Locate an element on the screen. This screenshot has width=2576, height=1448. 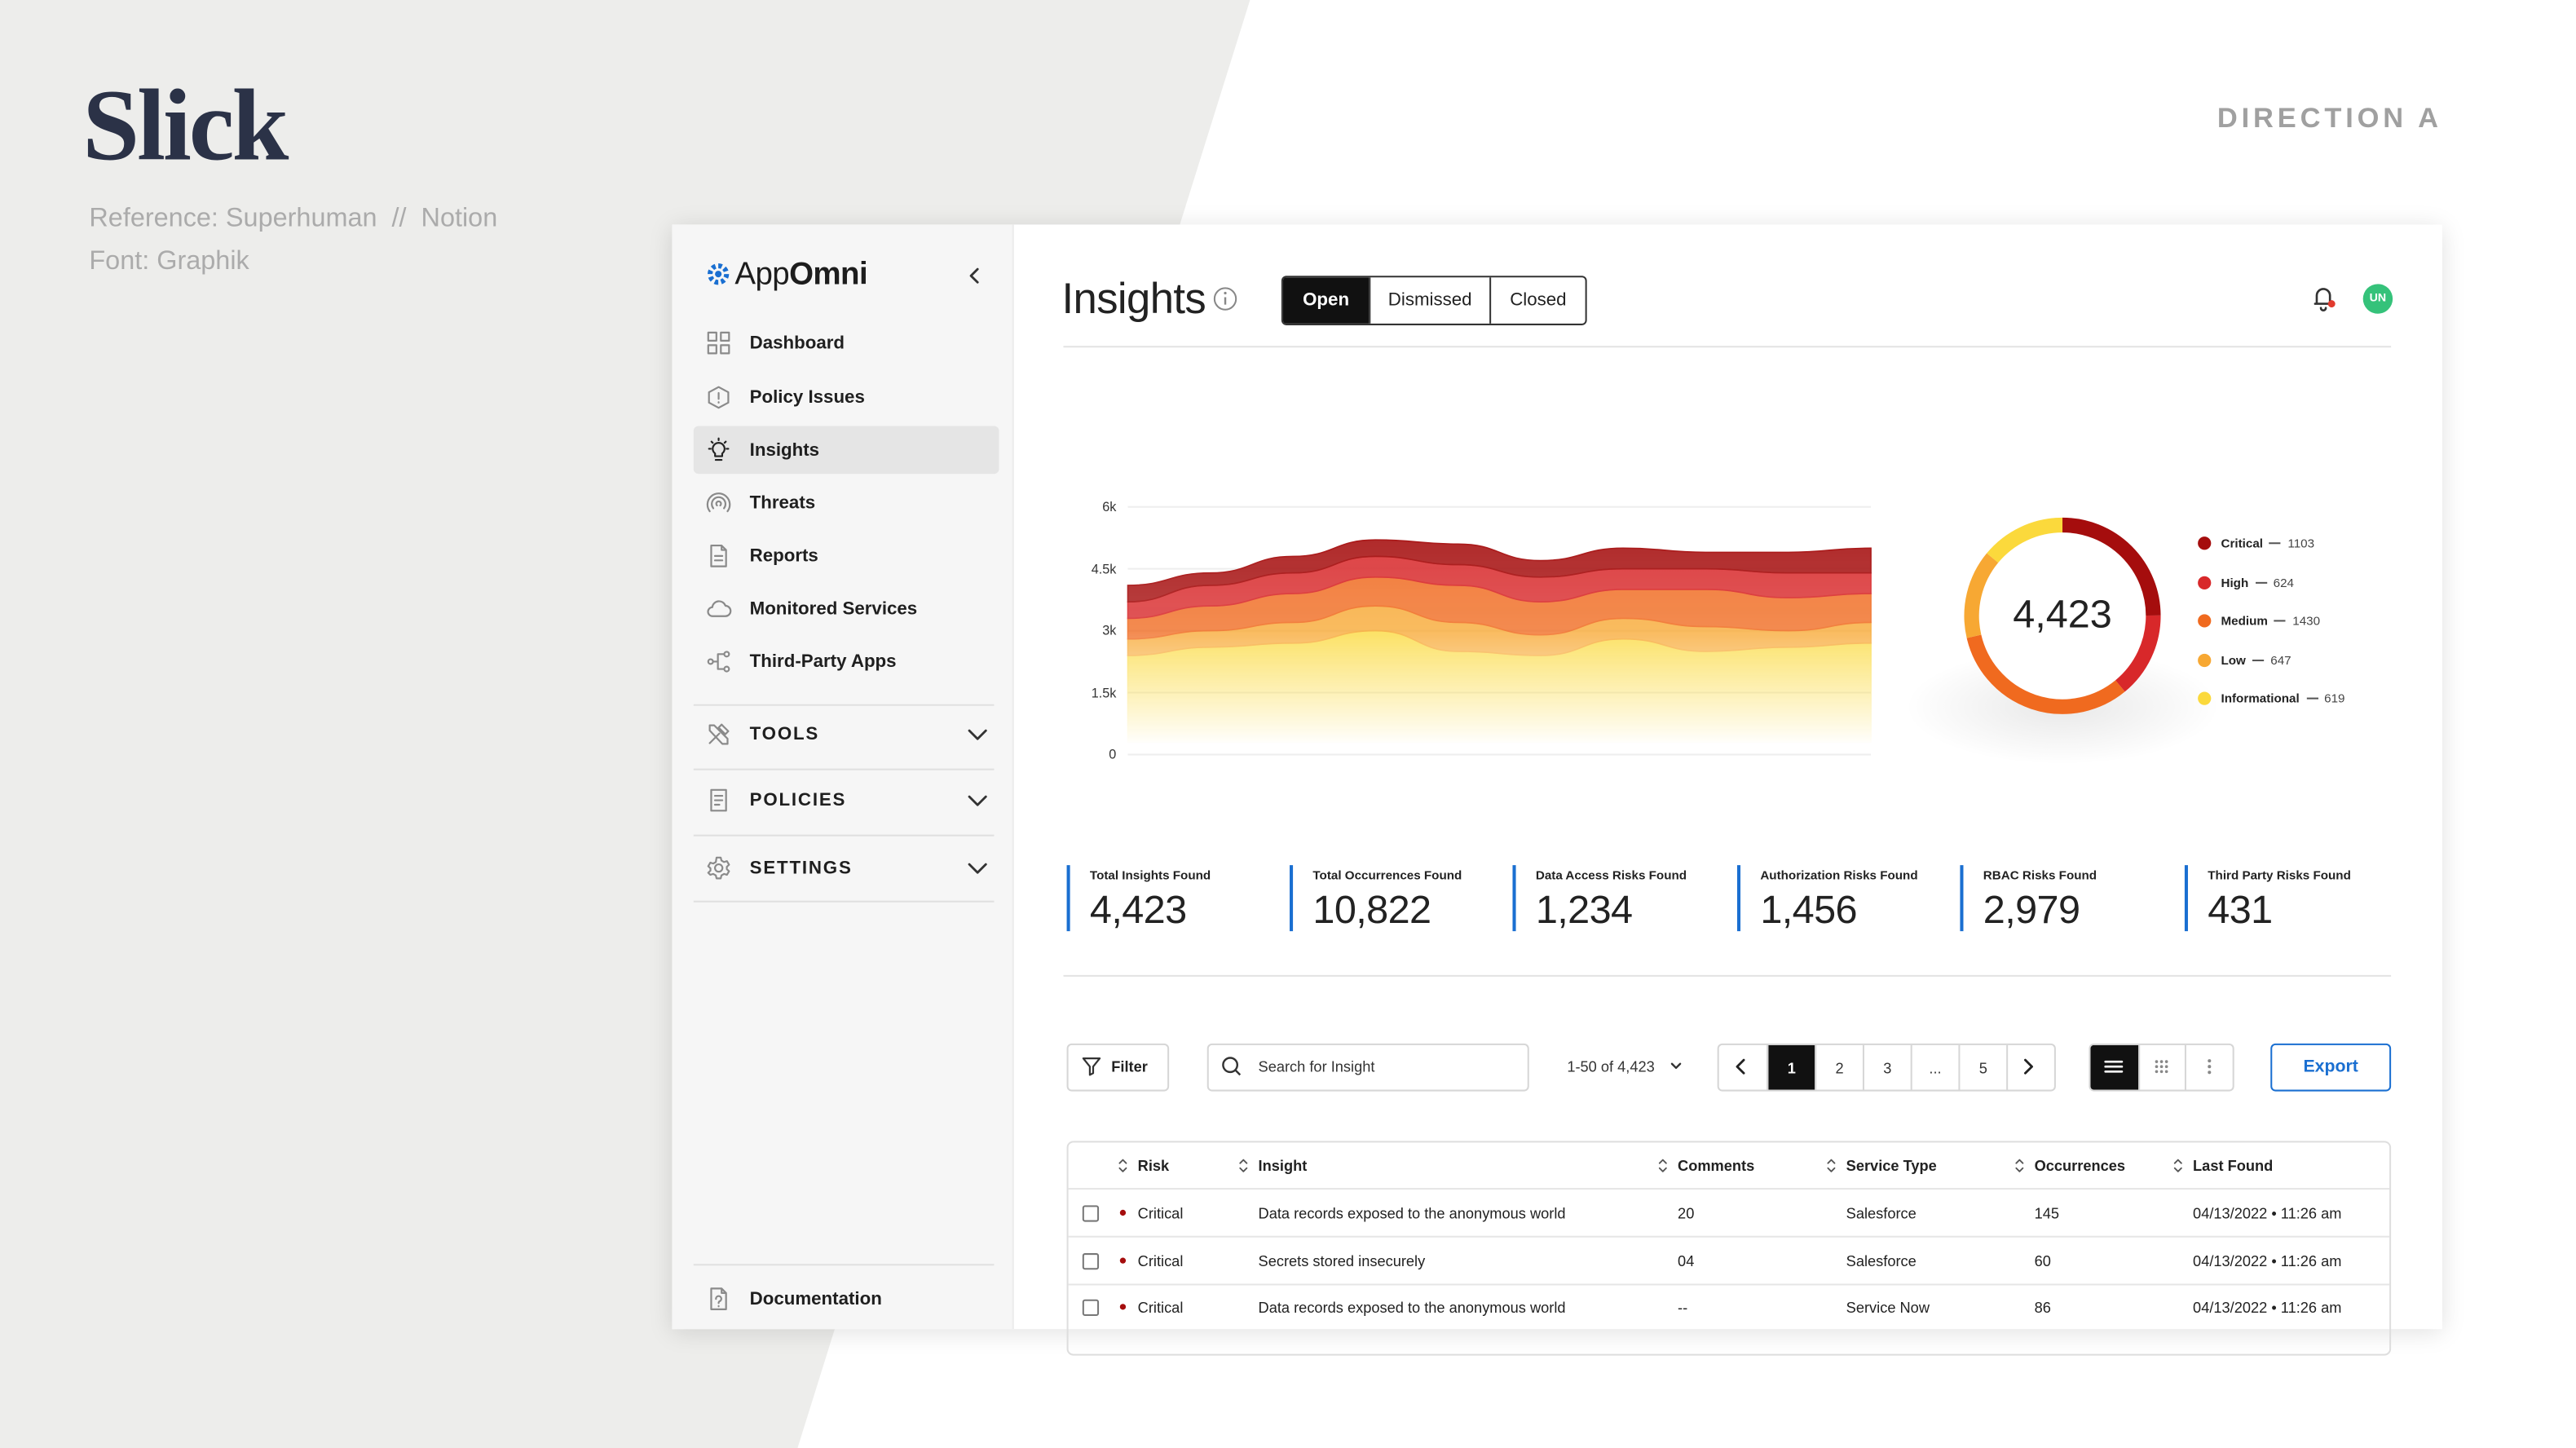
table-cell: 04 is located at coordinates (1686, 1261).